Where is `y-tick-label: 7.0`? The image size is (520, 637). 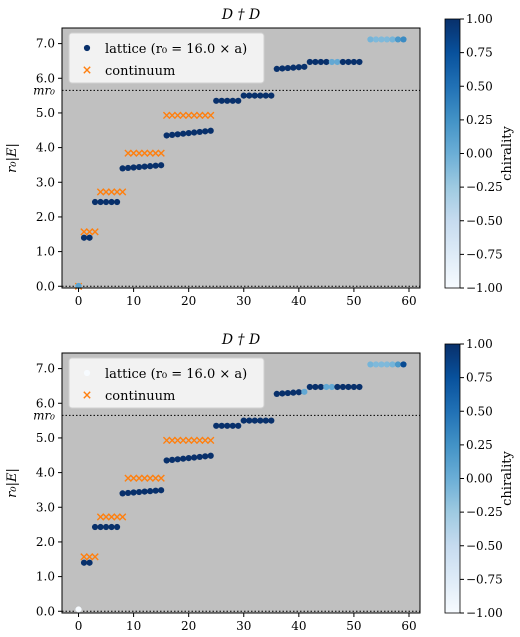 y-tick-label: 7.0 is located at coordinates (45, 44).